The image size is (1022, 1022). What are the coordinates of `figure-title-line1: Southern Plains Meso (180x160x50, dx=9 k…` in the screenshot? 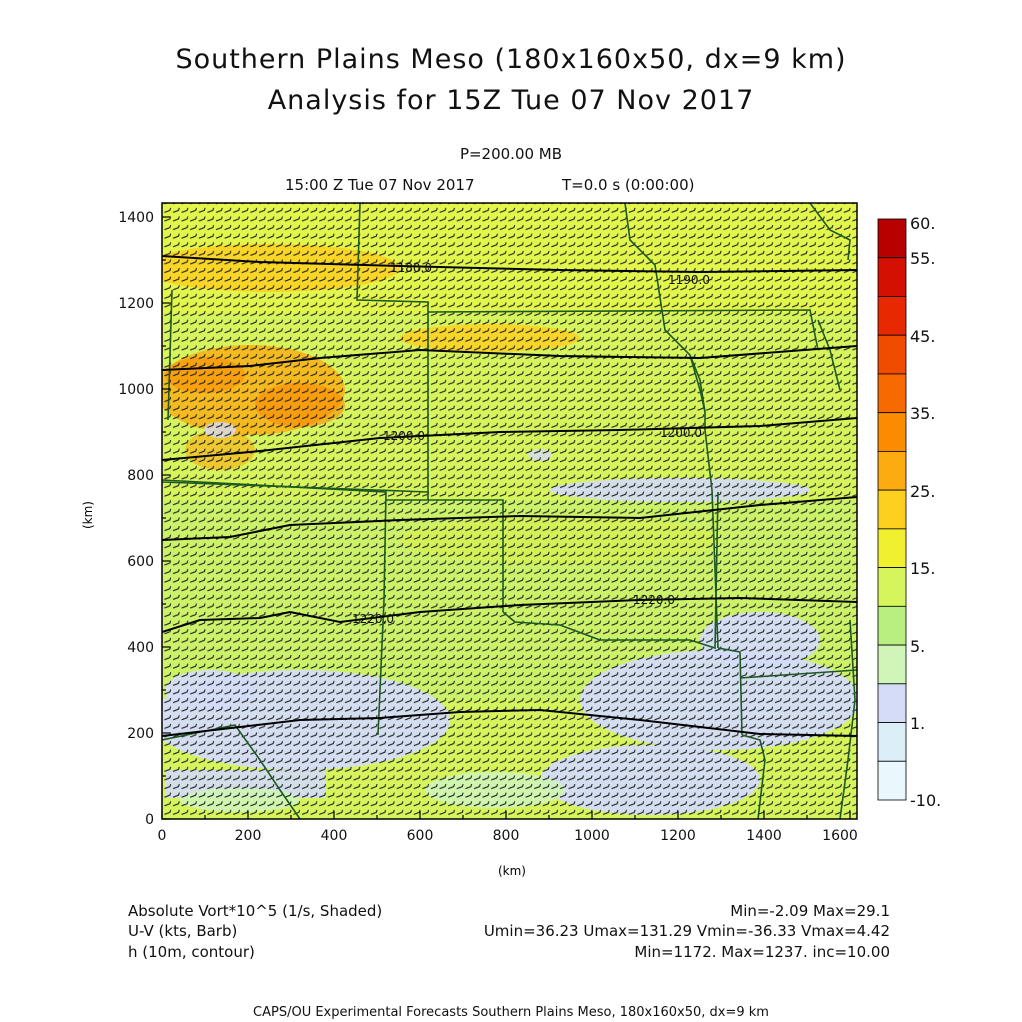 It's located at (511, 59).